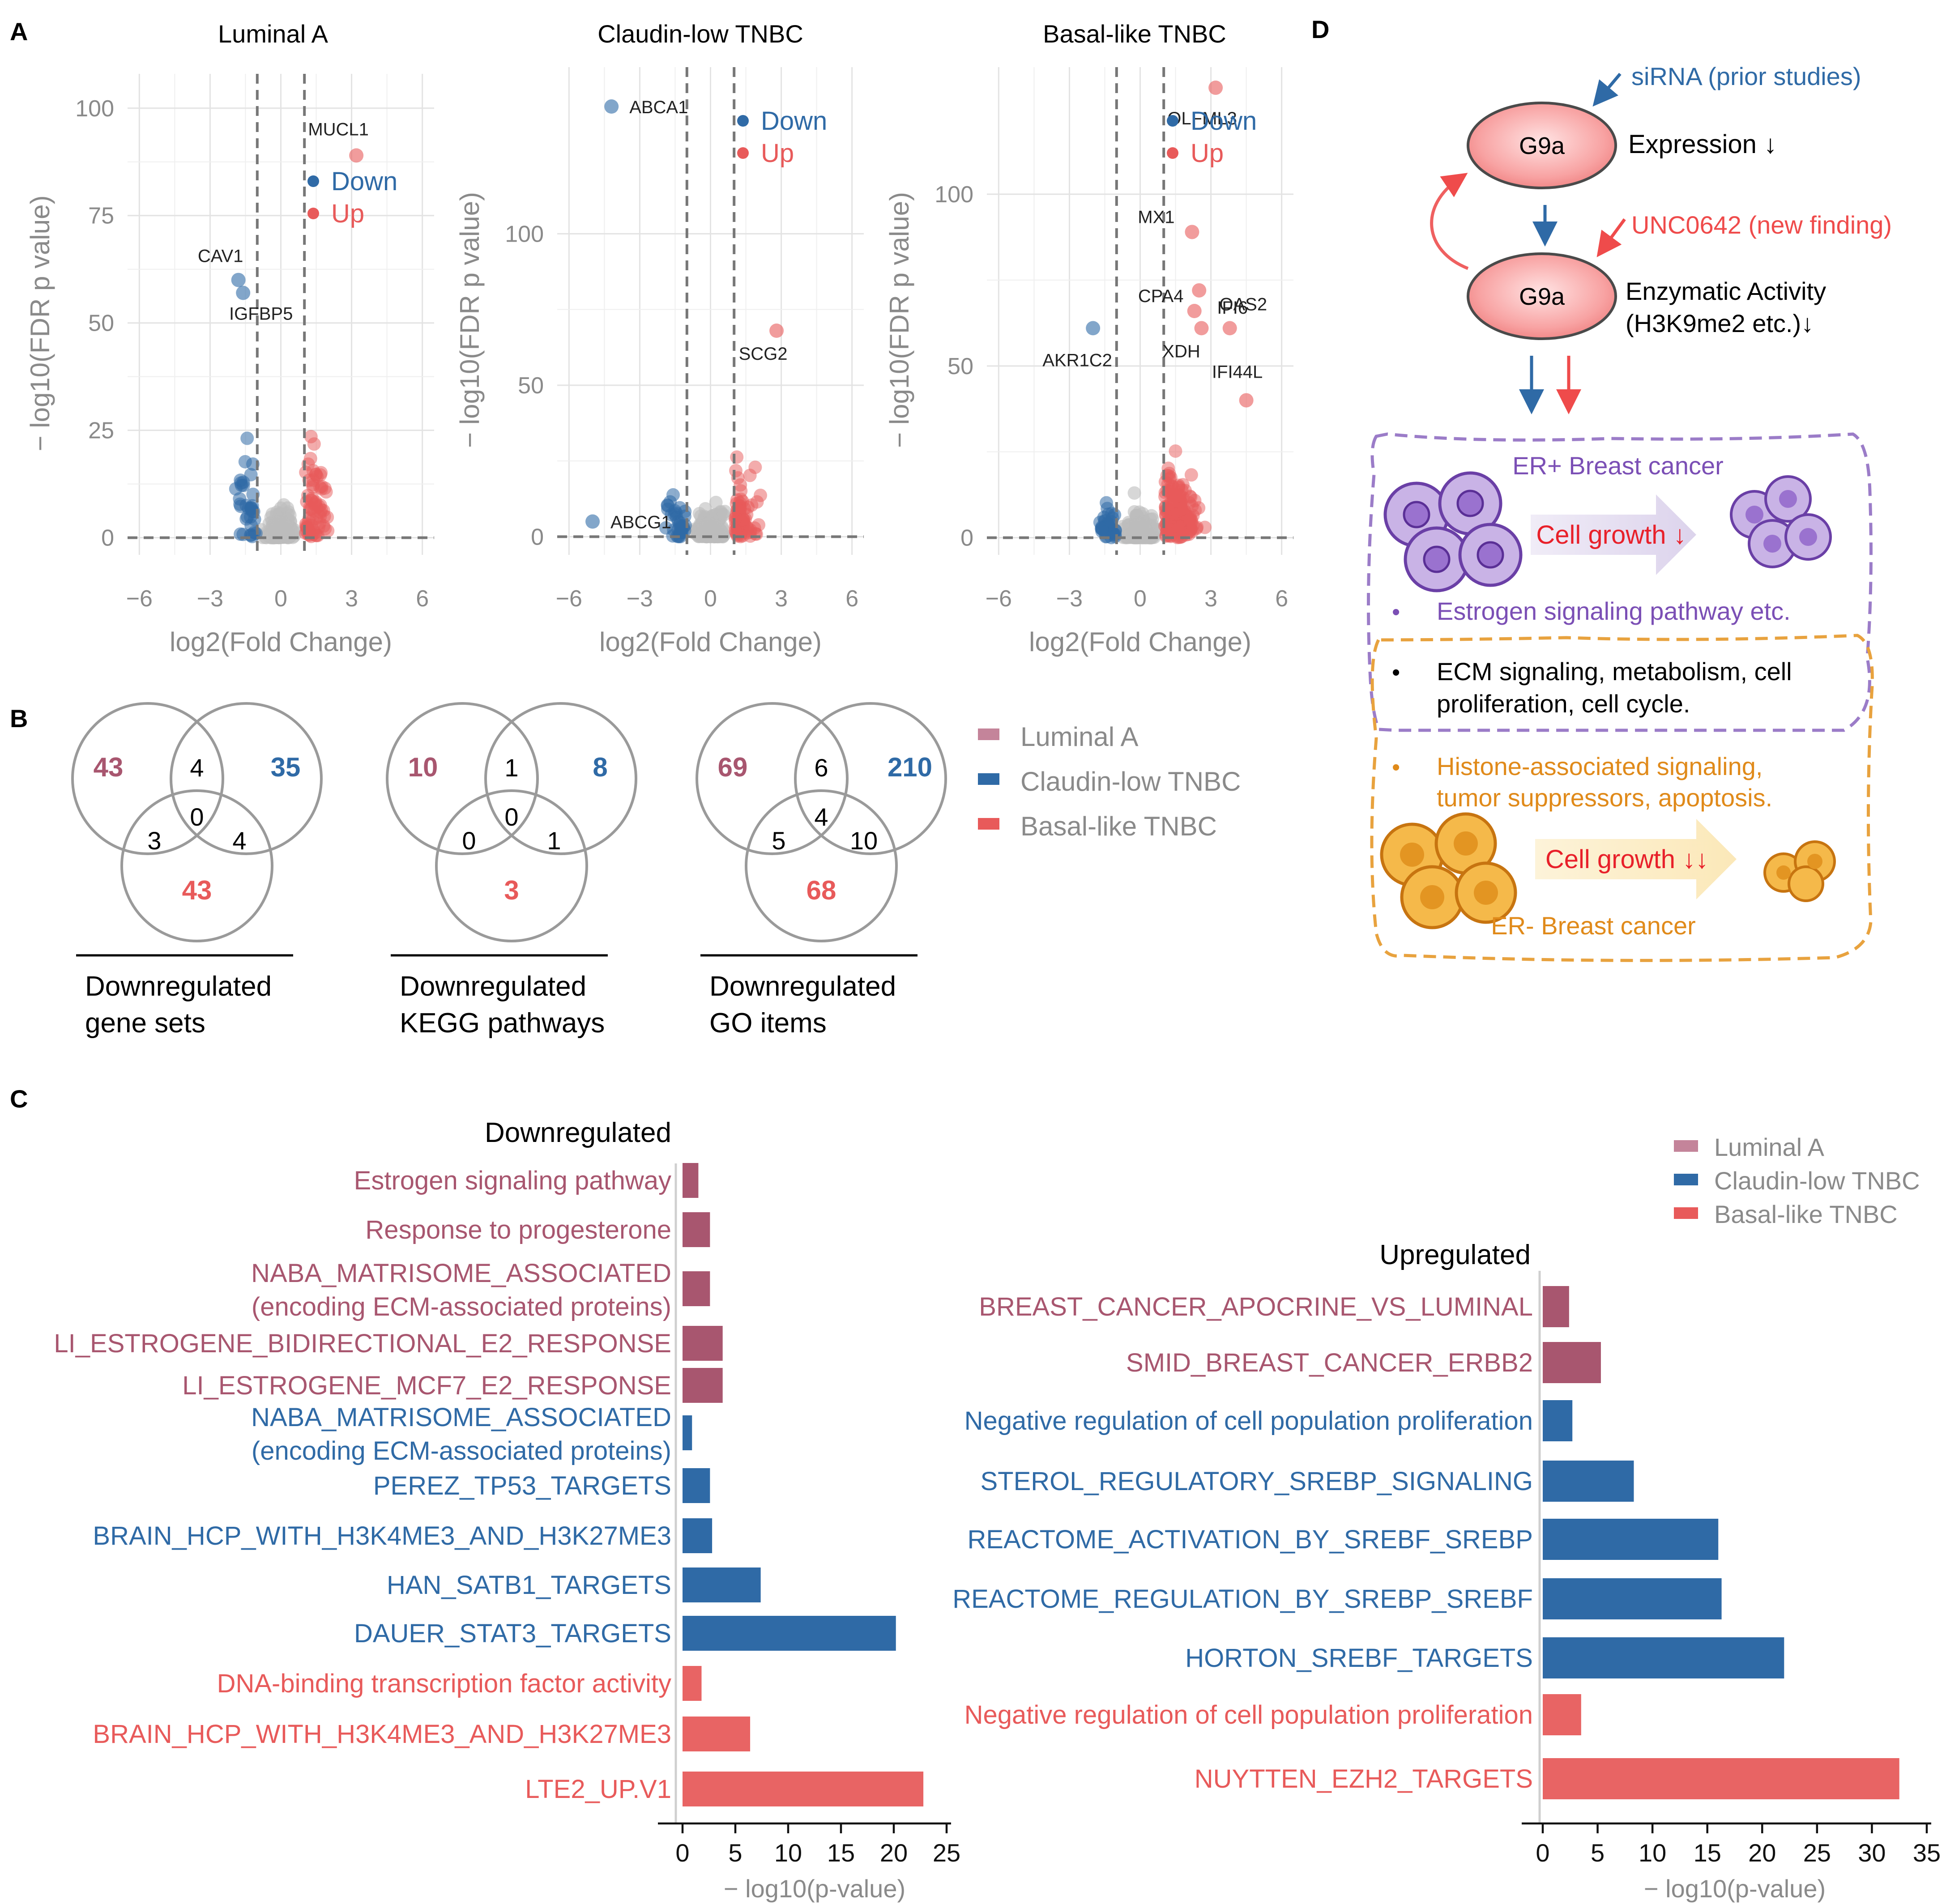  Describe the element at coordinates (821, 817) in the screenshot. I see `venn-count-abc: 4` at that location.